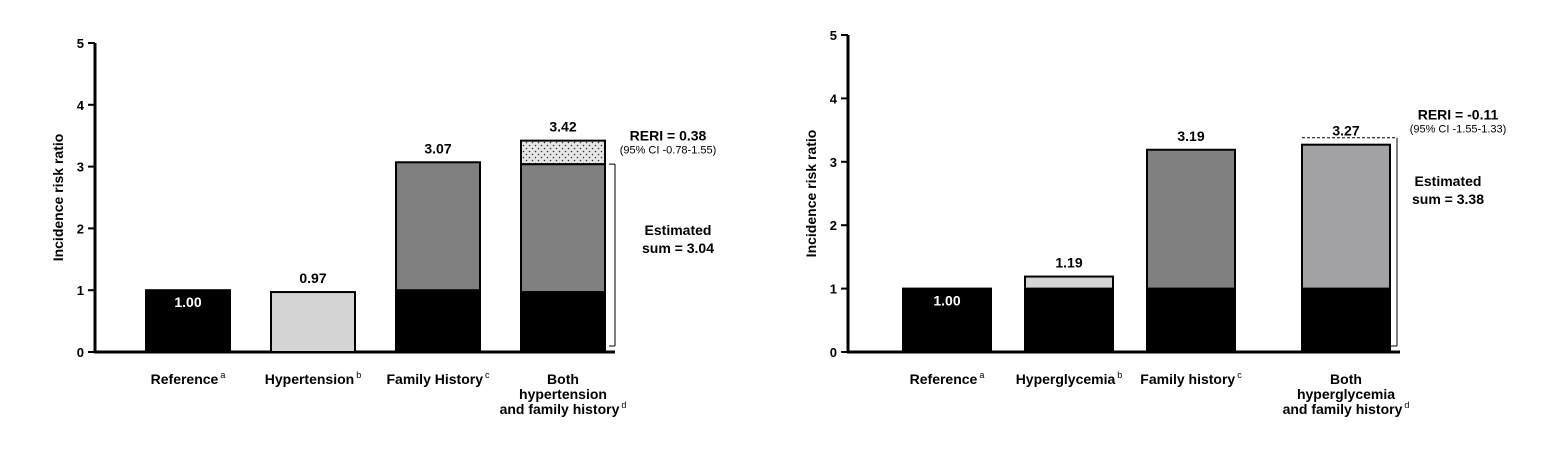 The image size is (1562, 458). Describe the element at coordinates (1458, 115) in the screenshot. I see `reri-label: RERI = -0.11` at that location.